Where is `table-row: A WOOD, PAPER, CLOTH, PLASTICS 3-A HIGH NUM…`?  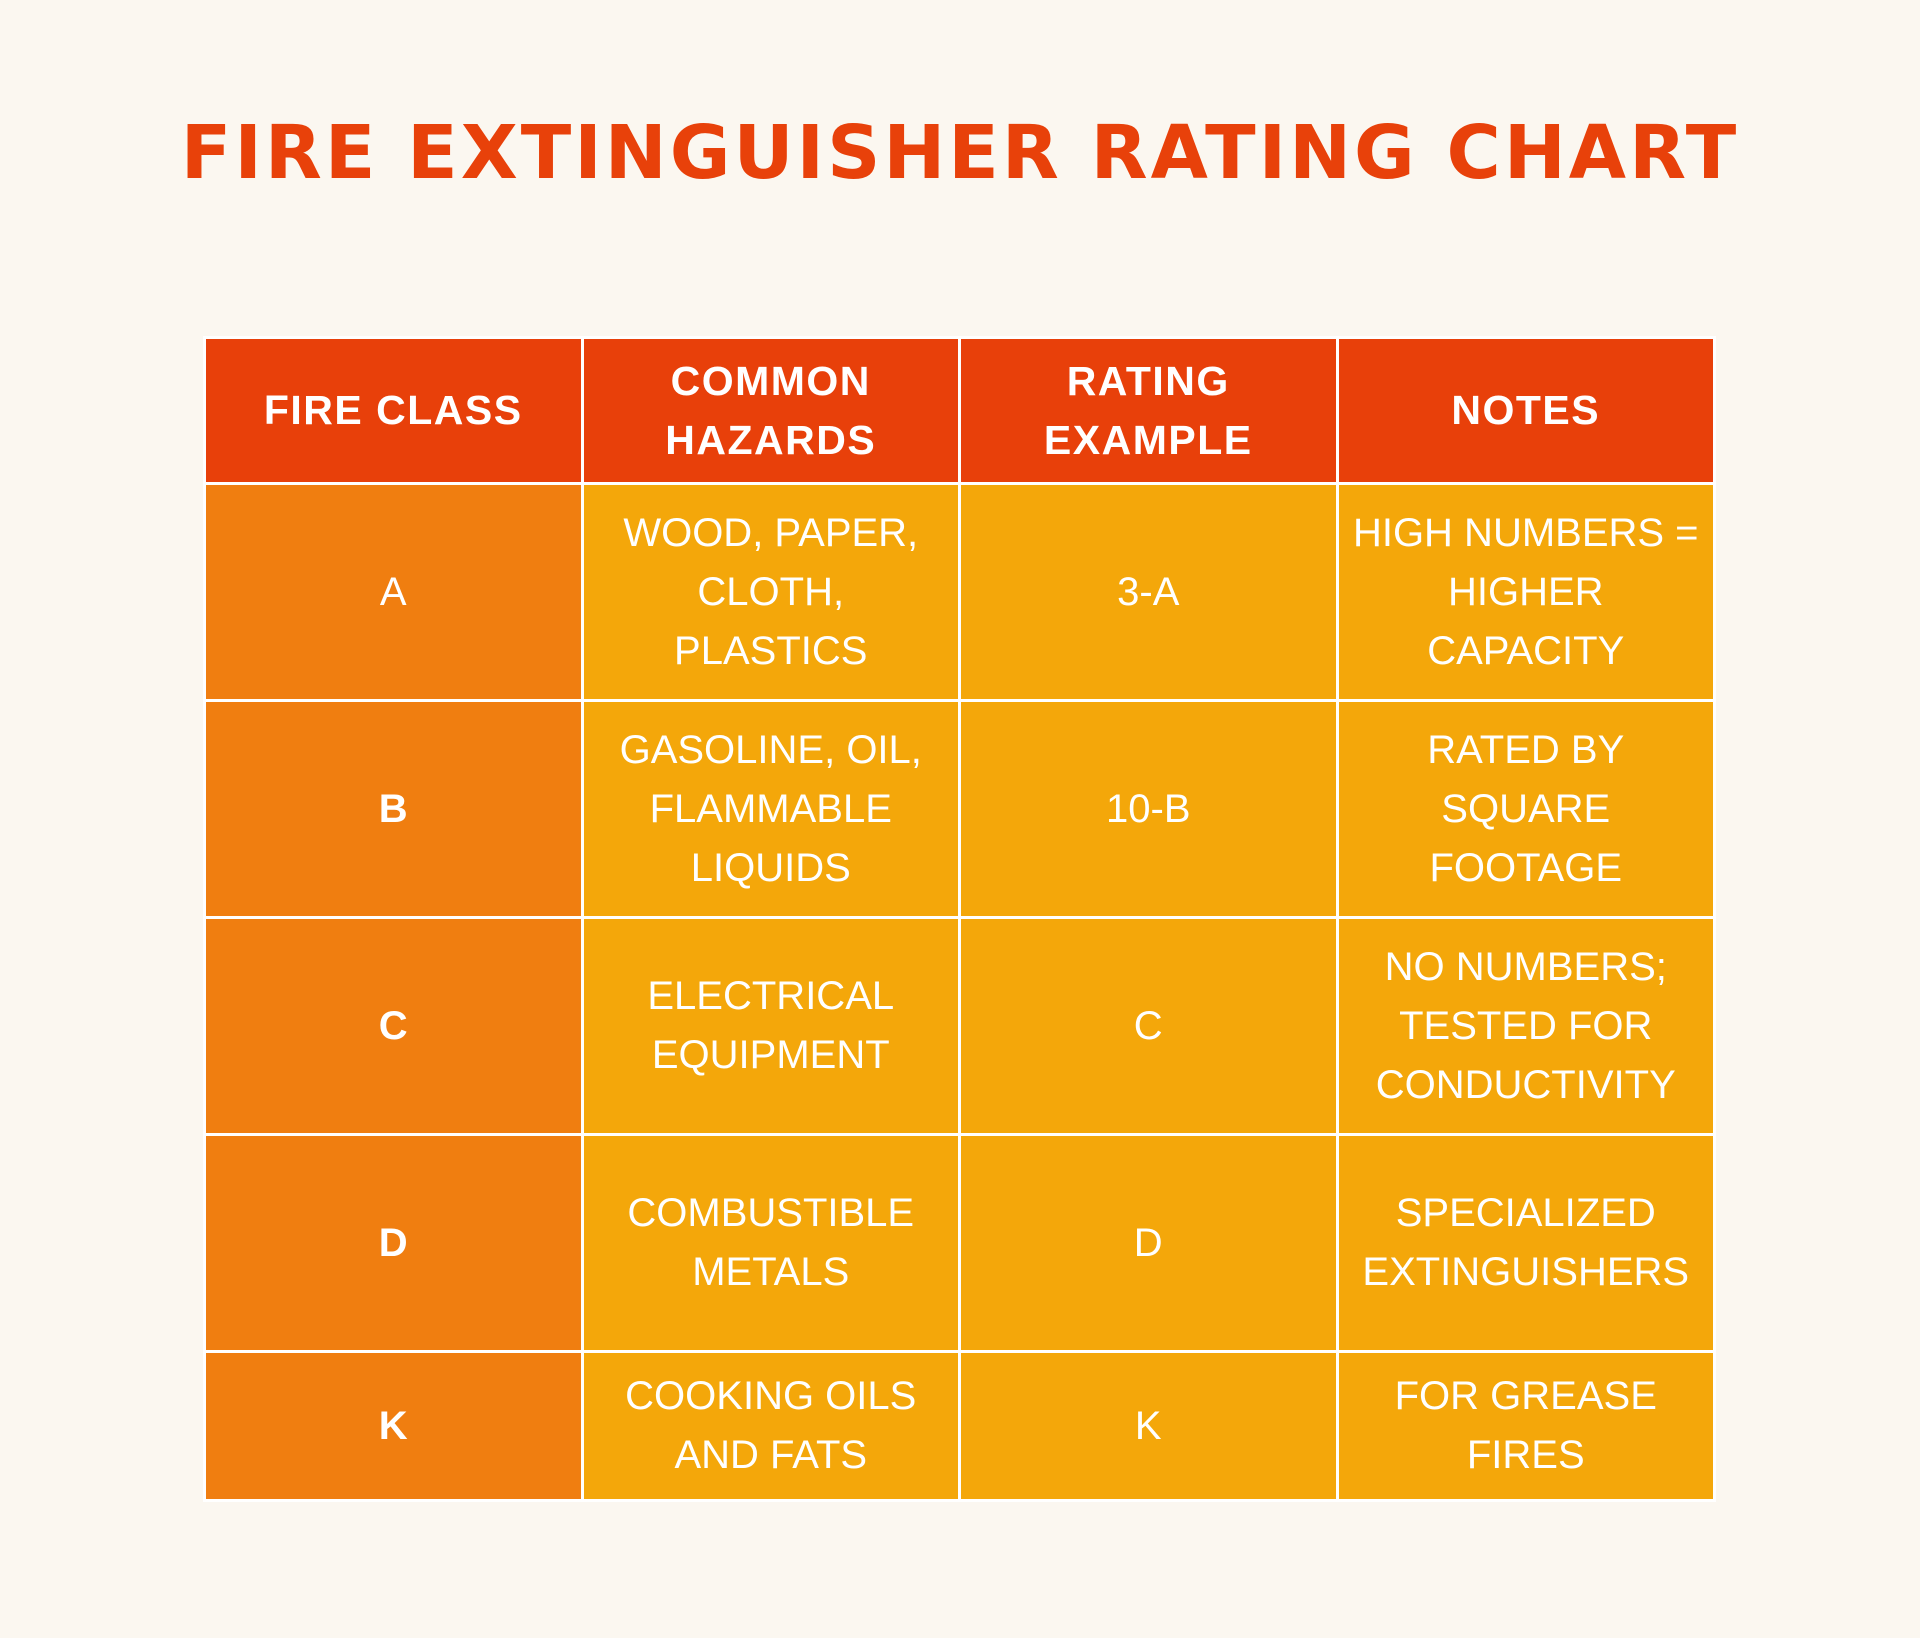
table-row: A WOOD, PAPER, CLOTH, PLASTICS 3-A HIGH NUM… is located at coordinates (959, 592).